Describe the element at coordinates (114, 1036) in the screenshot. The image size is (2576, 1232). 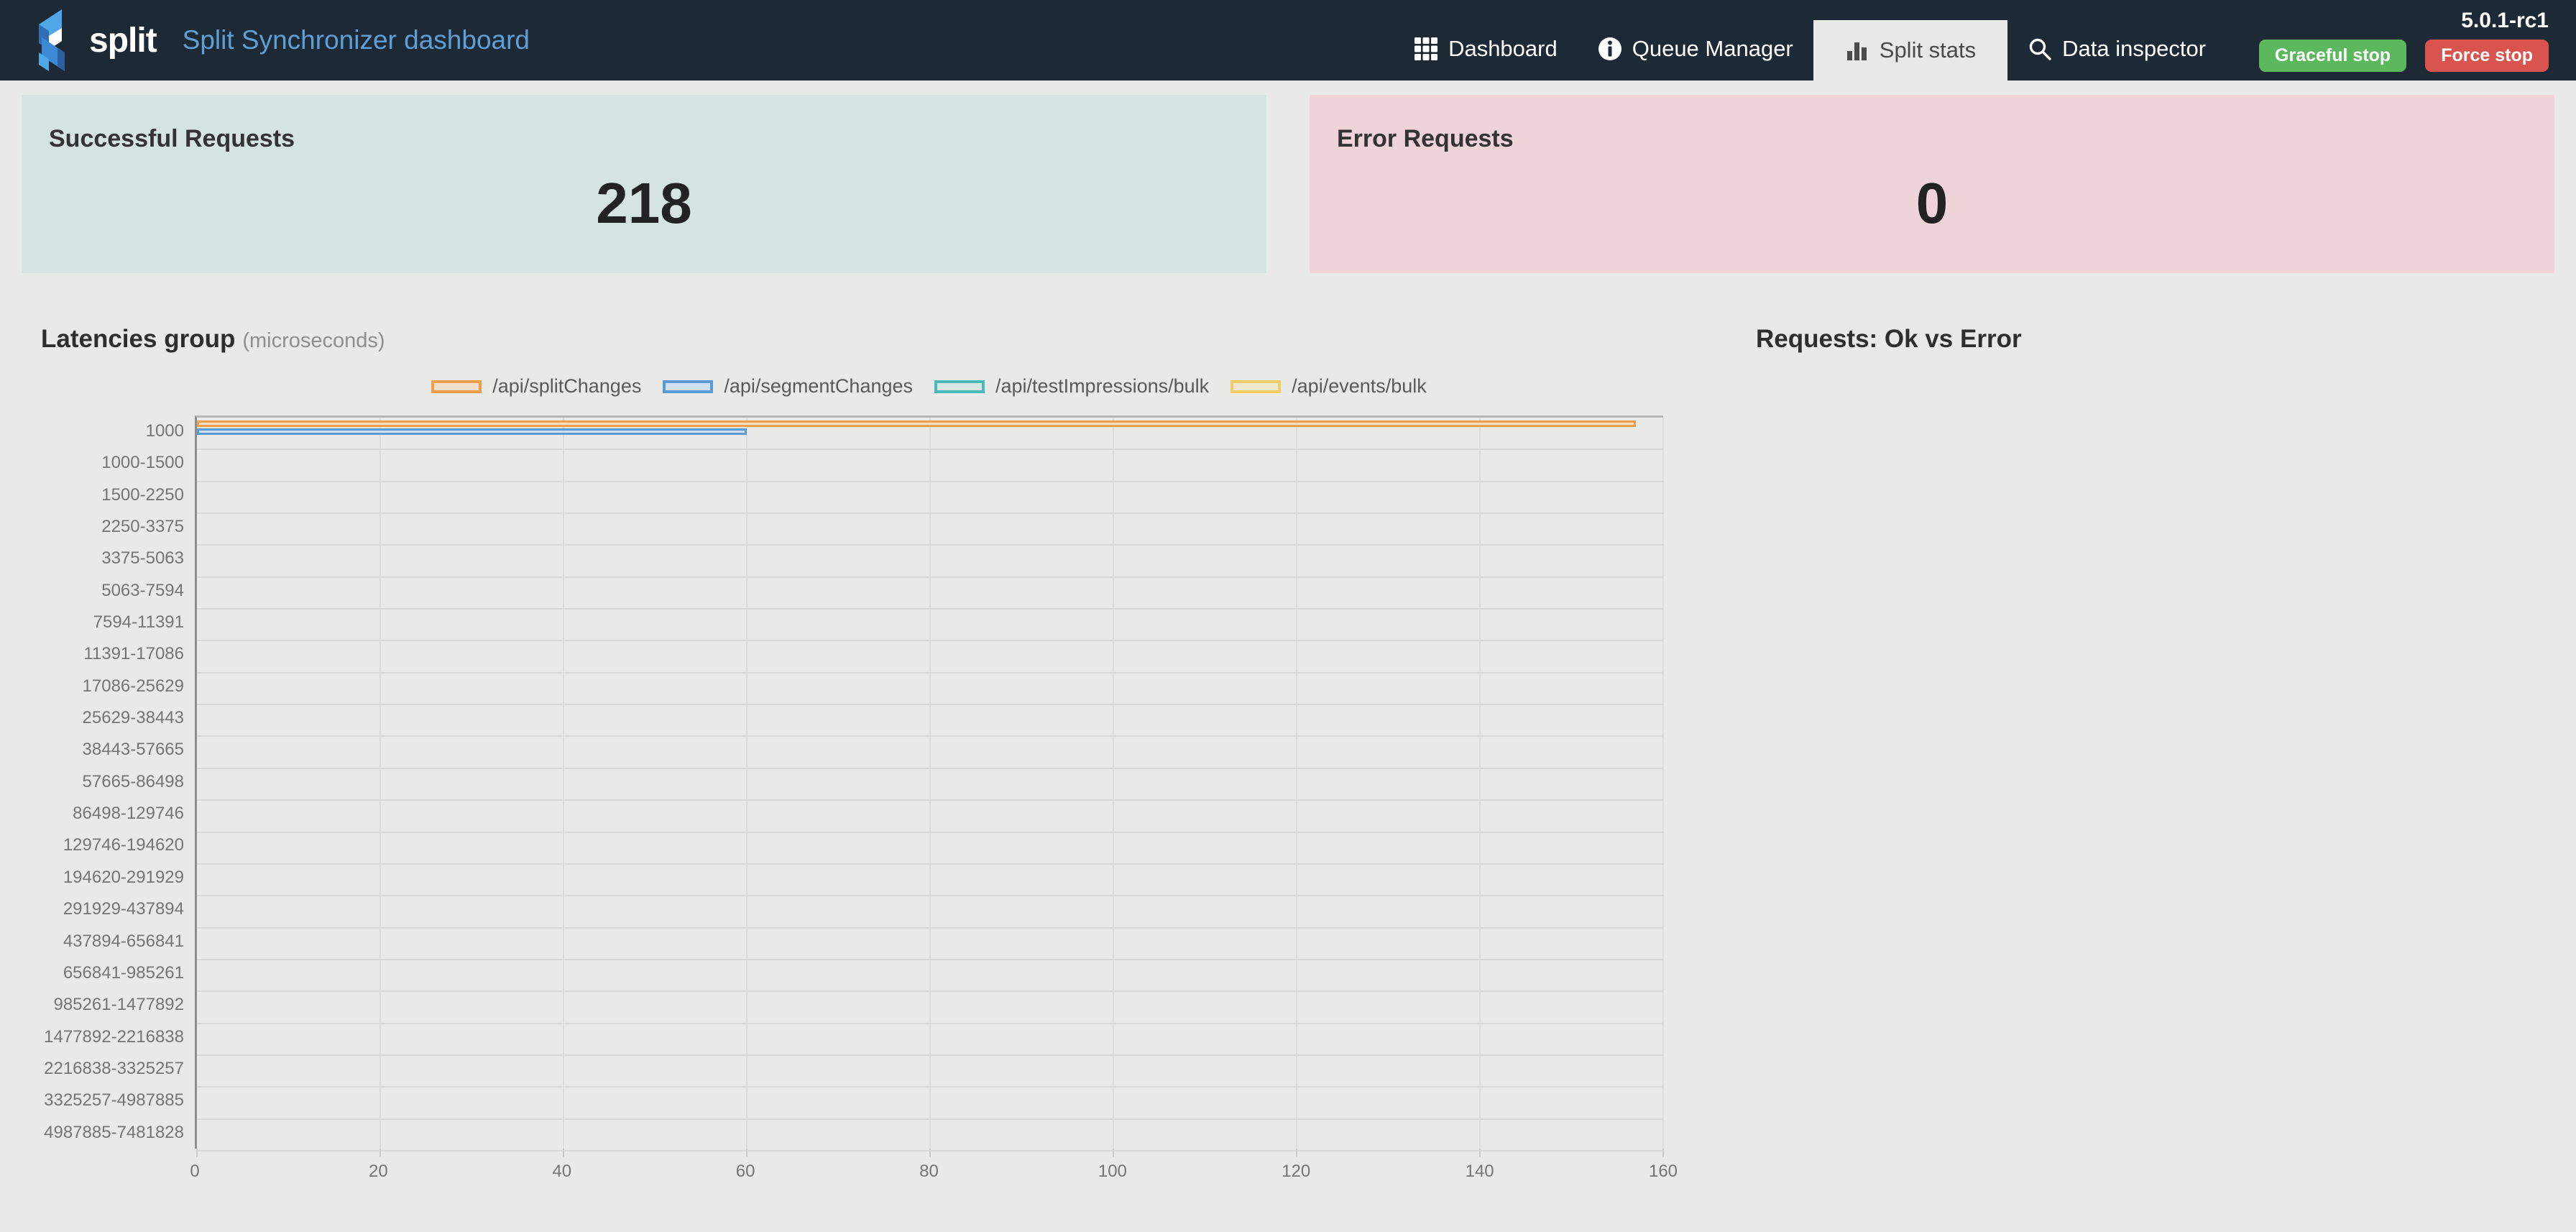
I see `y-axis-label: 1477892-2216838` at that location.